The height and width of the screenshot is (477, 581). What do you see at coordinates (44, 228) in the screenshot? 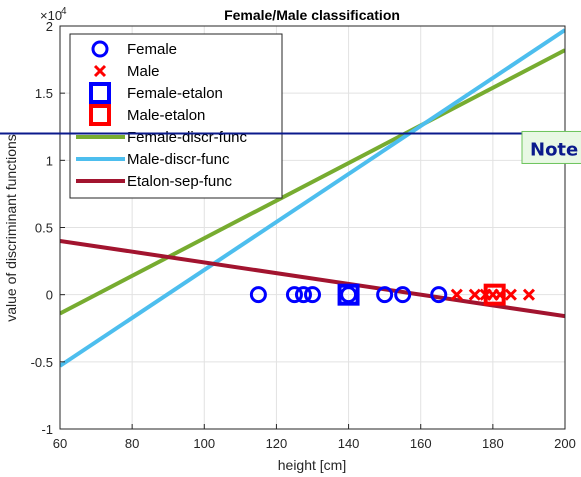
I see `y-tick-label: 0.5` at bounding box center [44, 228].